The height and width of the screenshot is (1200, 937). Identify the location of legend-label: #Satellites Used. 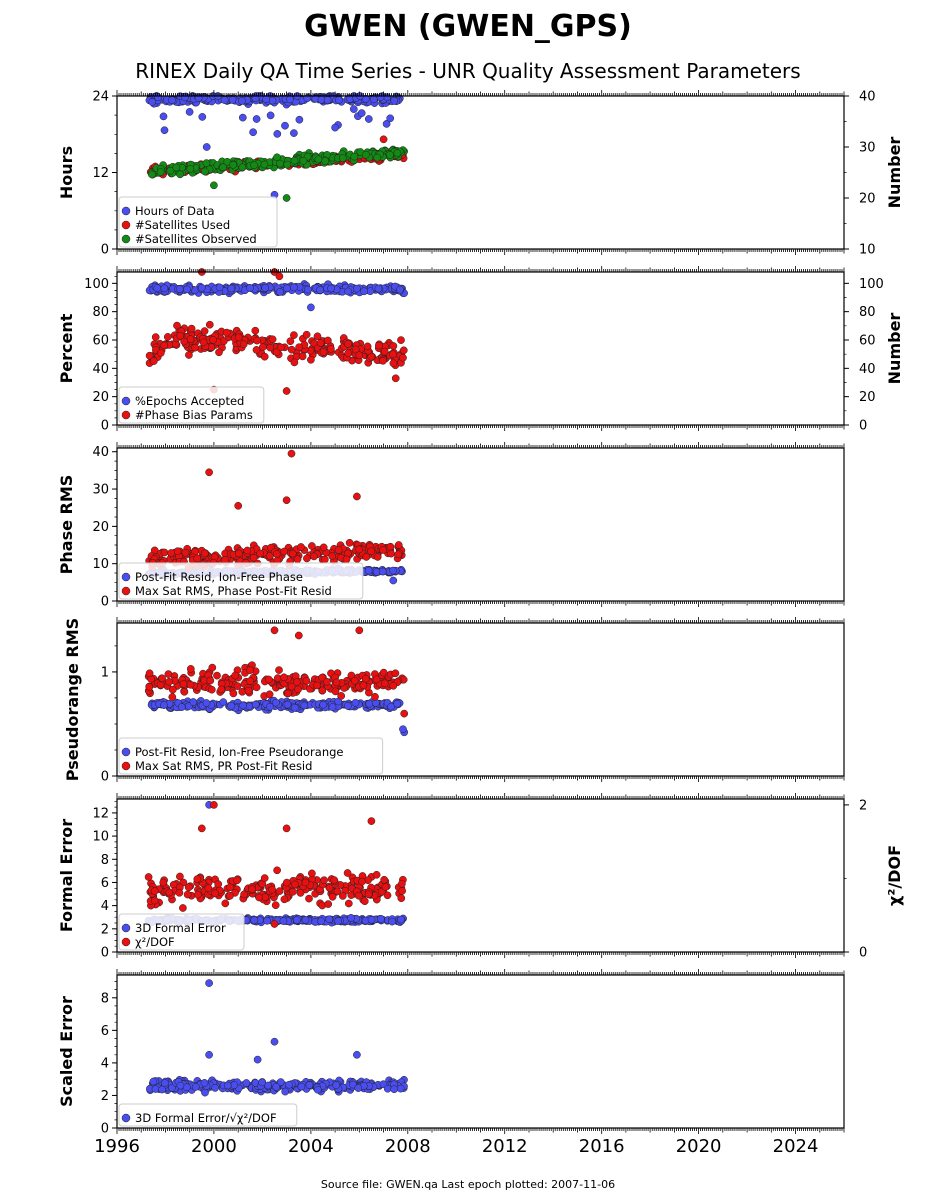
(182, 225).